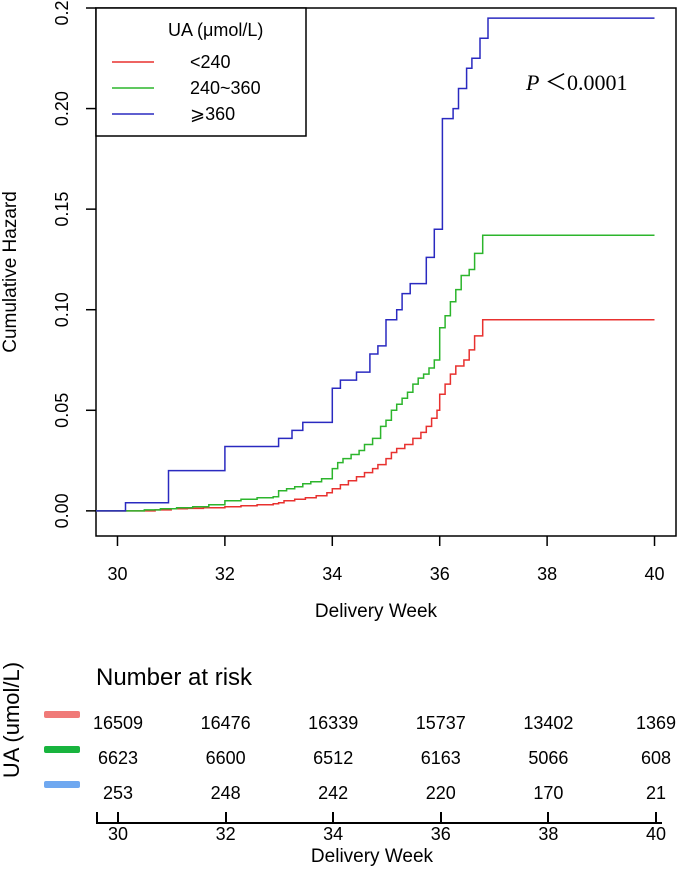 The width and height of the screenshot is (685, 870). Describe the element at coordinates (225, 758) in the screenshot. I see `risk-cell: 6600` at that location.